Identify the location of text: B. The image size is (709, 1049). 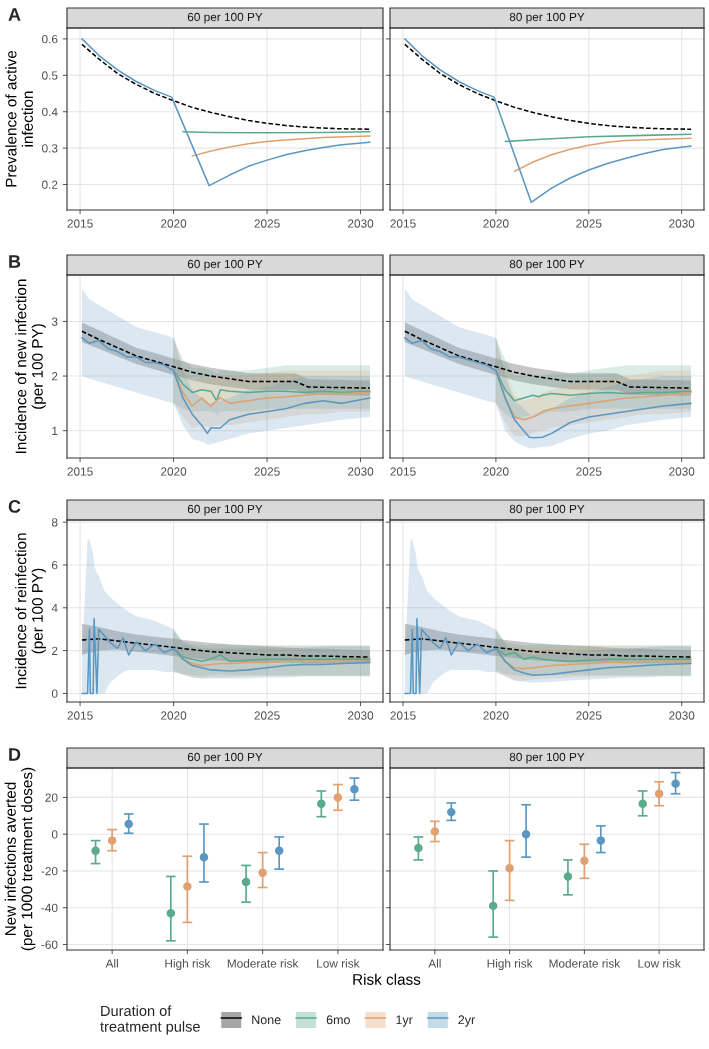
(15, 261).